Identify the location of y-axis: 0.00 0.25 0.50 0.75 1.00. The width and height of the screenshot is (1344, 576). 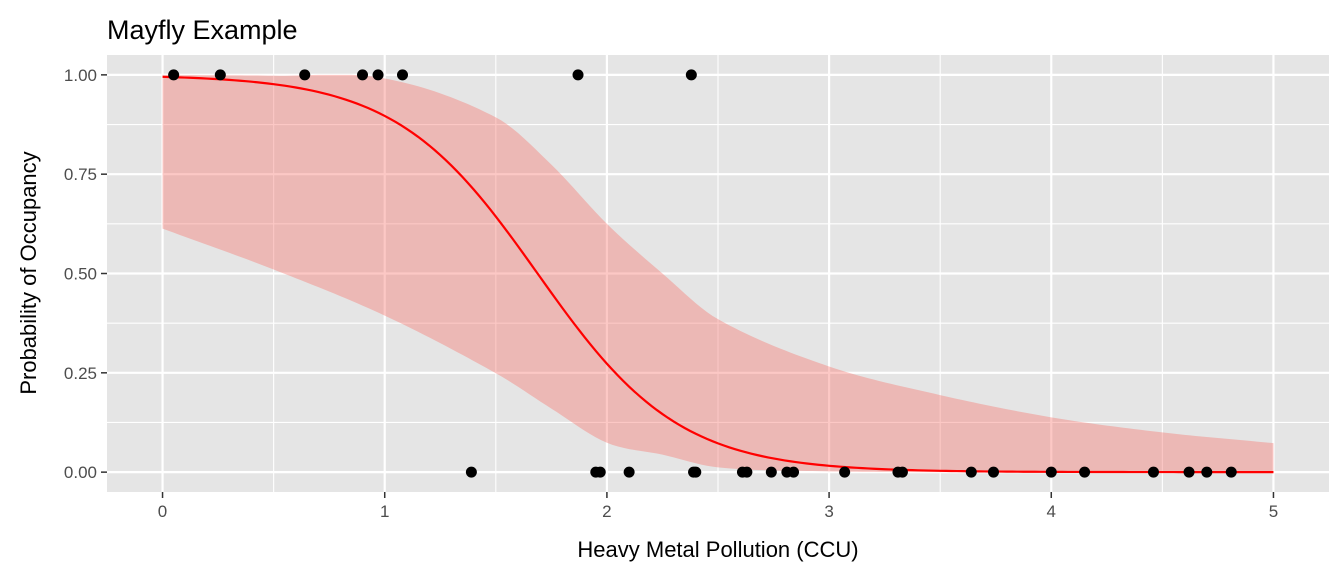
(85, 274).